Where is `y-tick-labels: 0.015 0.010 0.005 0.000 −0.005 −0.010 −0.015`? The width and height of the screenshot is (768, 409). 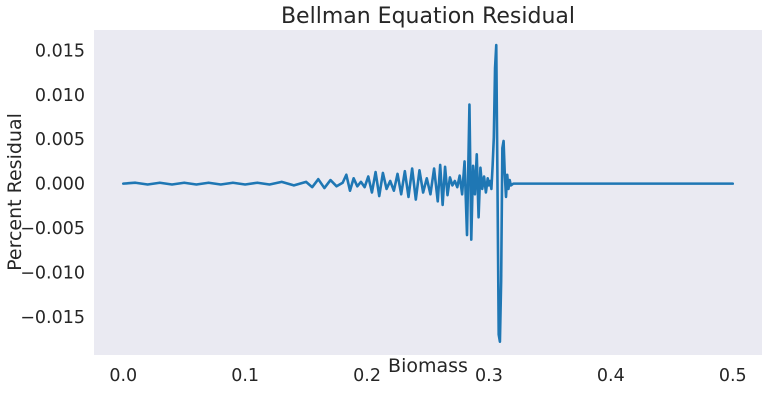 y-tick-labels: 0.015 0.010 0.005 0.000 −0.005 −0.010 −0.015 is located at coordinates (52, 184).